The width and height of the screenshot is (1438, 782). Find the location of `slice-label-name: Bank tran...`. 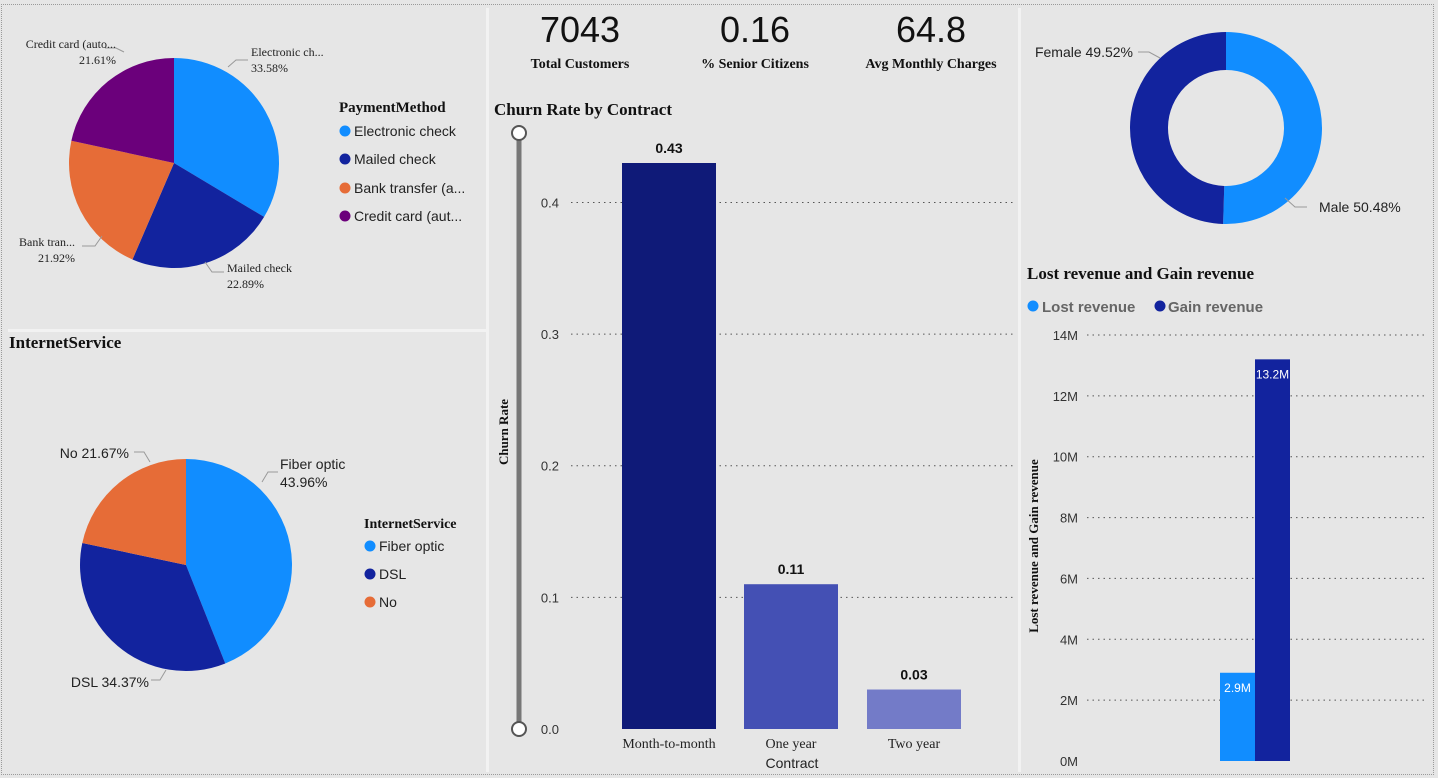

slice-label-name: Bank tran... is located at coordinates (47, 242).